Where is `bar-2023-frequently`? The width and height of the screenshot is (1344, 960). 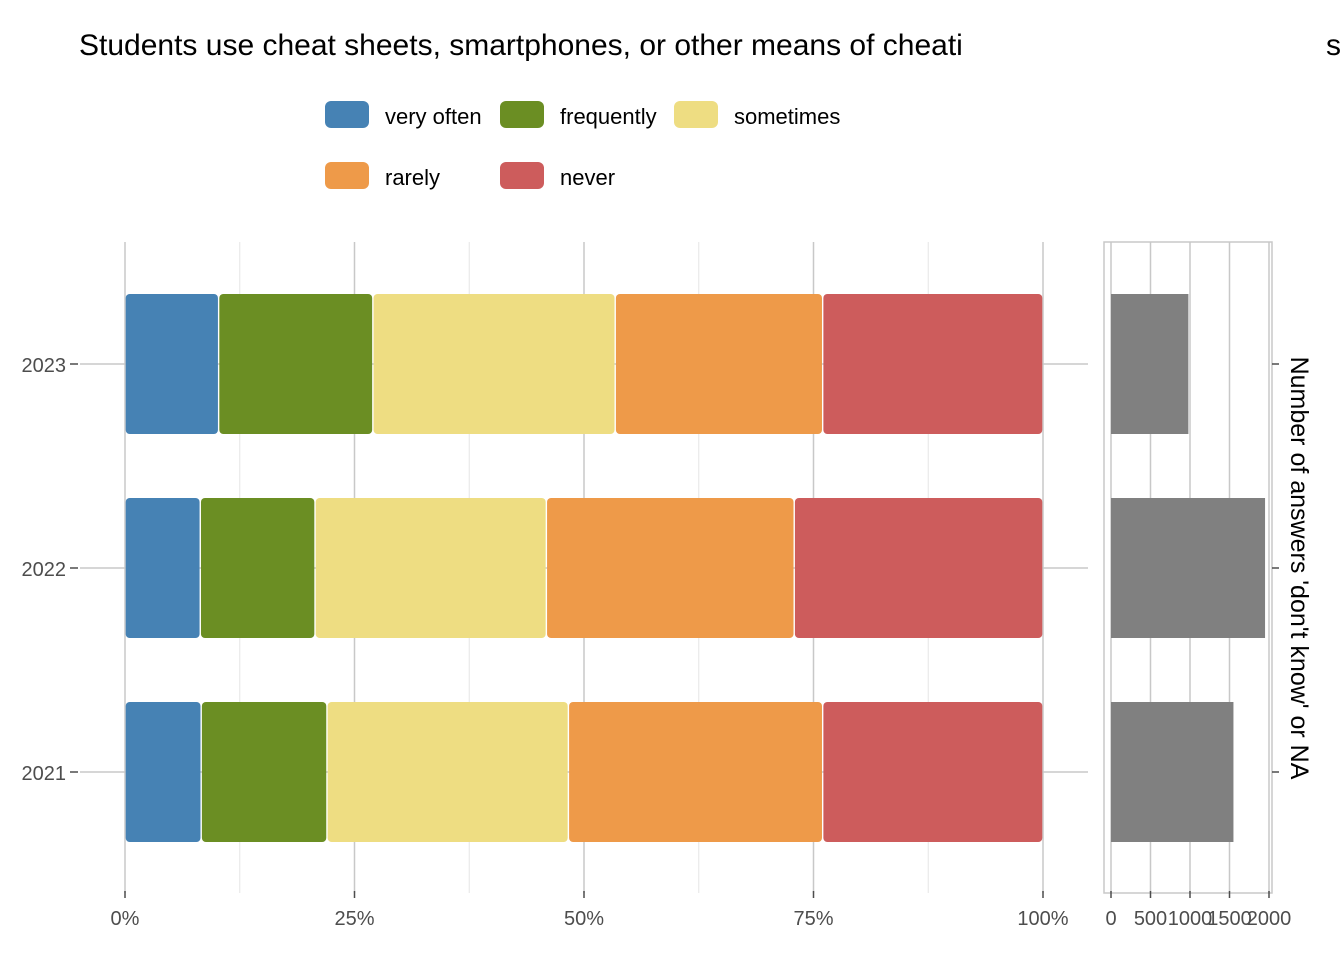 bar-2023-frequently is located at coordinates (296, 364).